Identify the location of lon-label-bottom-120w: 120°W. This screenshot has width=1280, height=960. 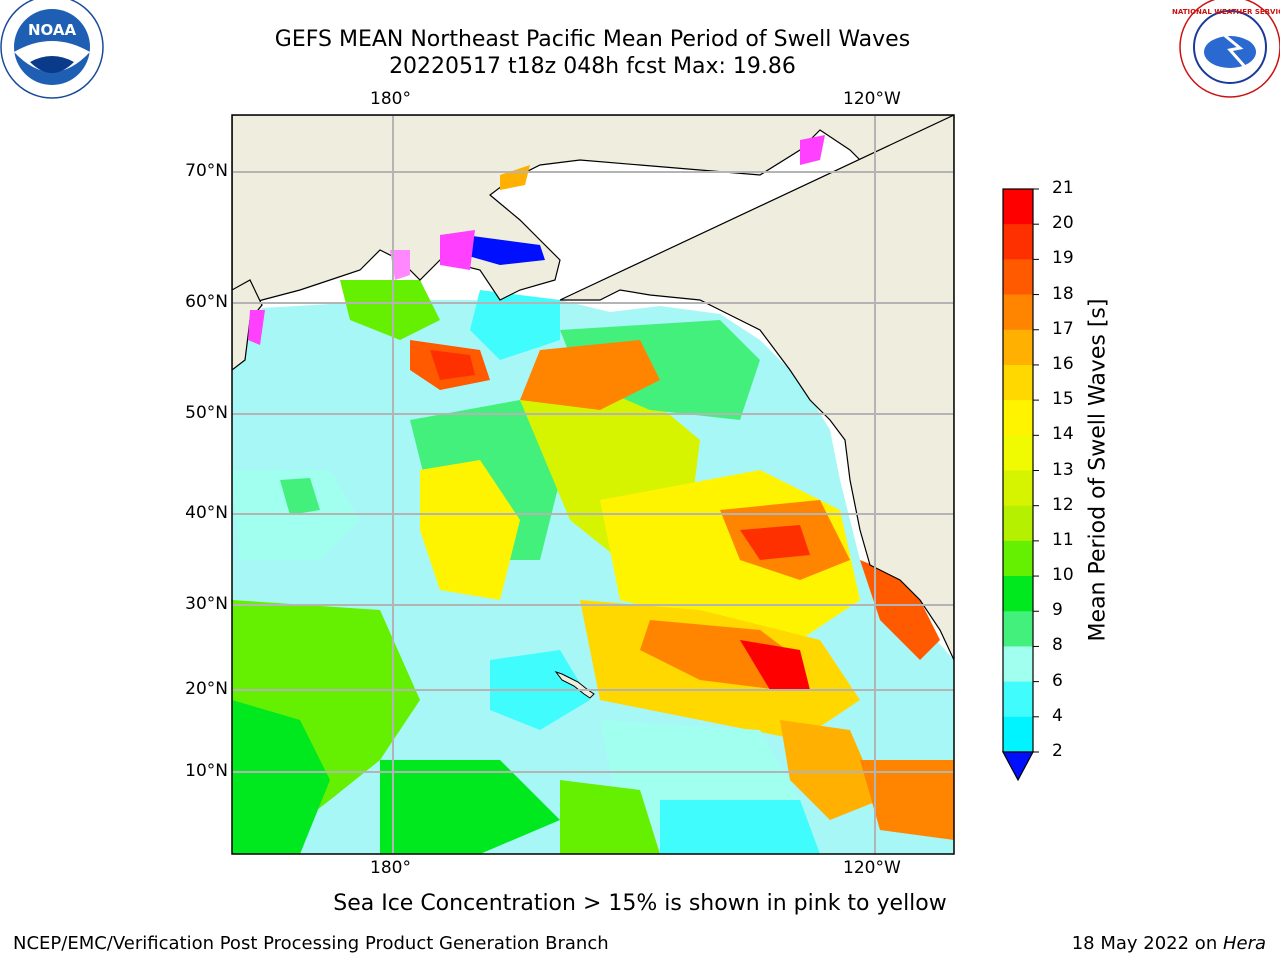
(872, 868).